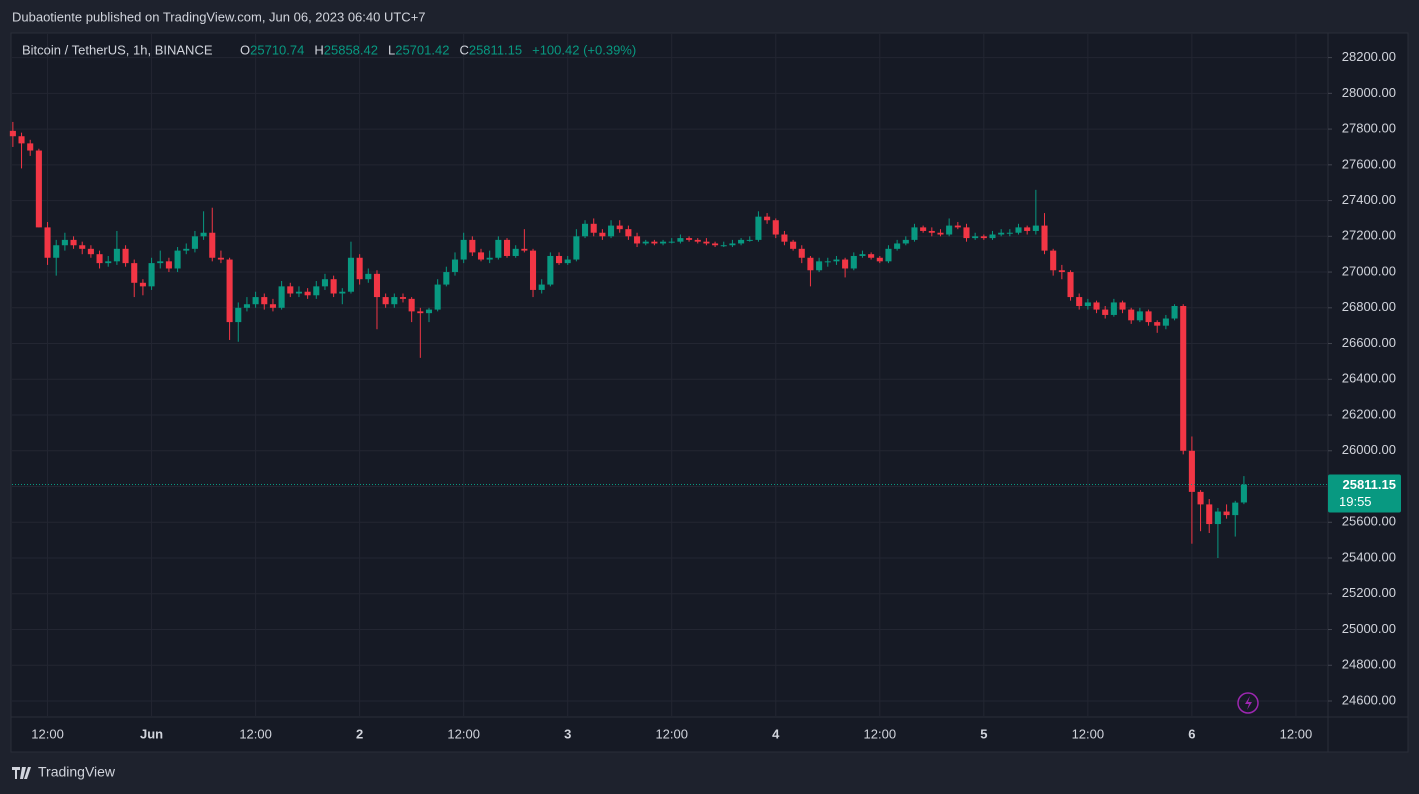 The image size is (1419, 794). Describe the element at coordinates (245, 49) in the screenshot. I see `legend-key: O` at that location.